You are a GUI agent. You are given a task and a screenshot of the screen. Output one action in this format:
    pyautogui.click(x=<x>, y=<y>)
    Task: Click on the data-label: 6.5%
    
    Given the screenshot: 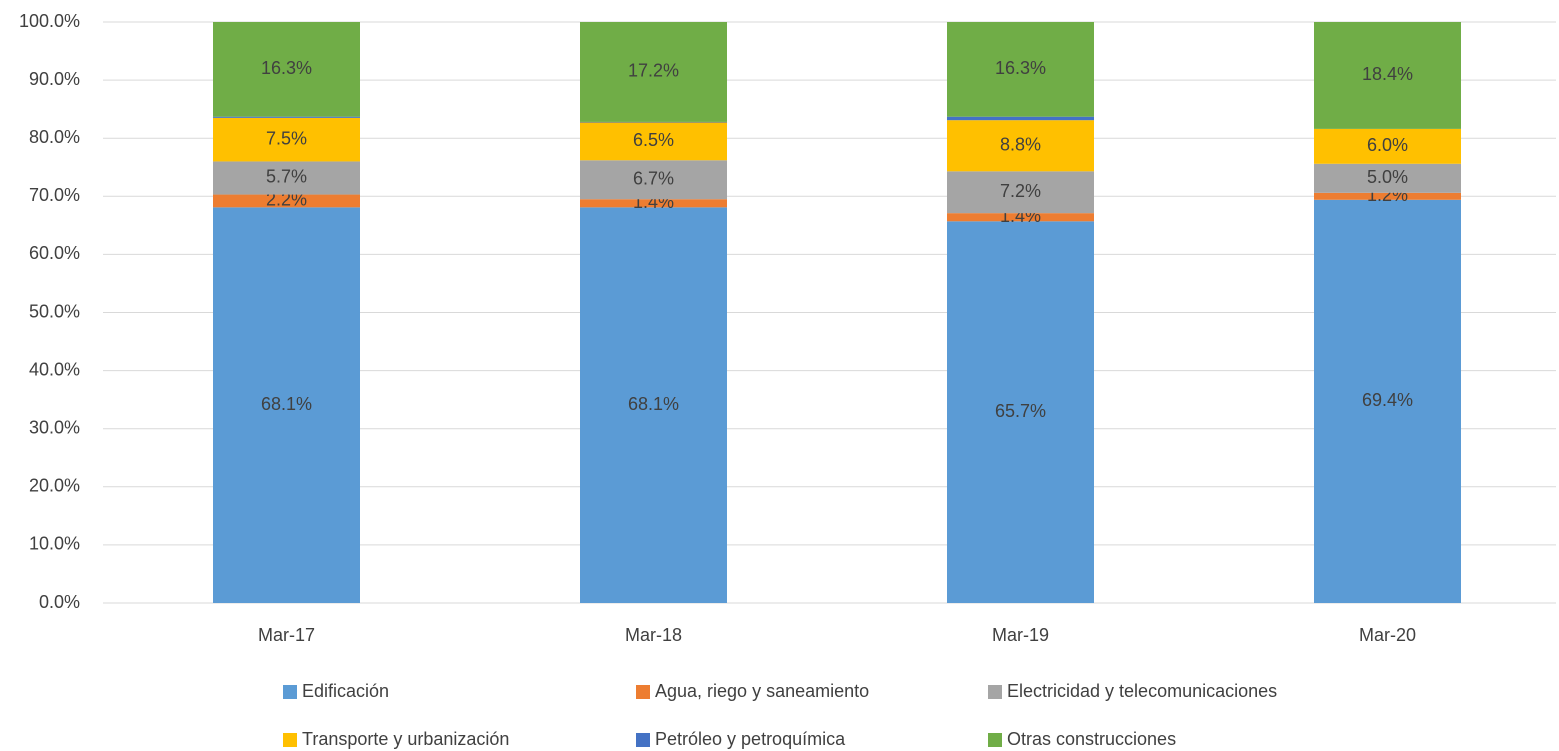 What is the action you would take?
    pyautogui.click(x=653, y=140)
    